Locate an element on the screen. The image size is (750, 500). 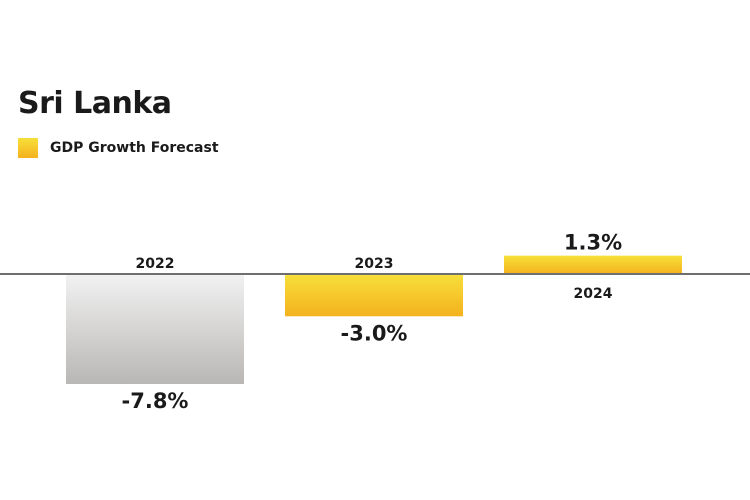
data-label-2024: 1.3% is located at coordinates (593, 243).